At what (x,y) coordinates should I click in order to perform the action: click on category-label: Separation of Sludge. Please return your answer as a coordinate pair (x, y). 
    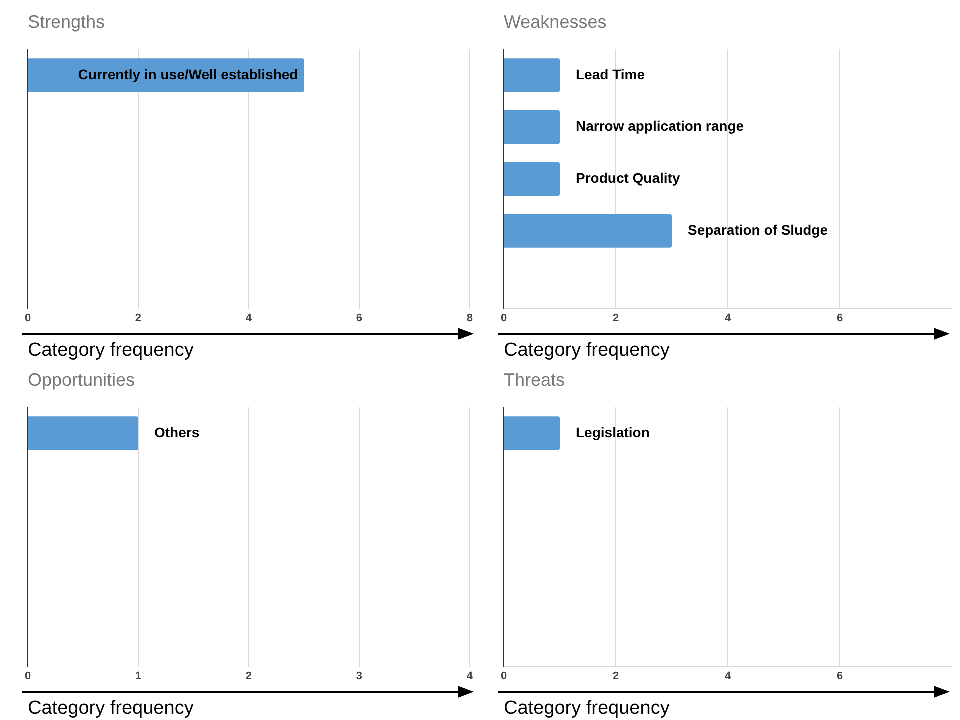
    Looking at the image, I should click on (758, 230).